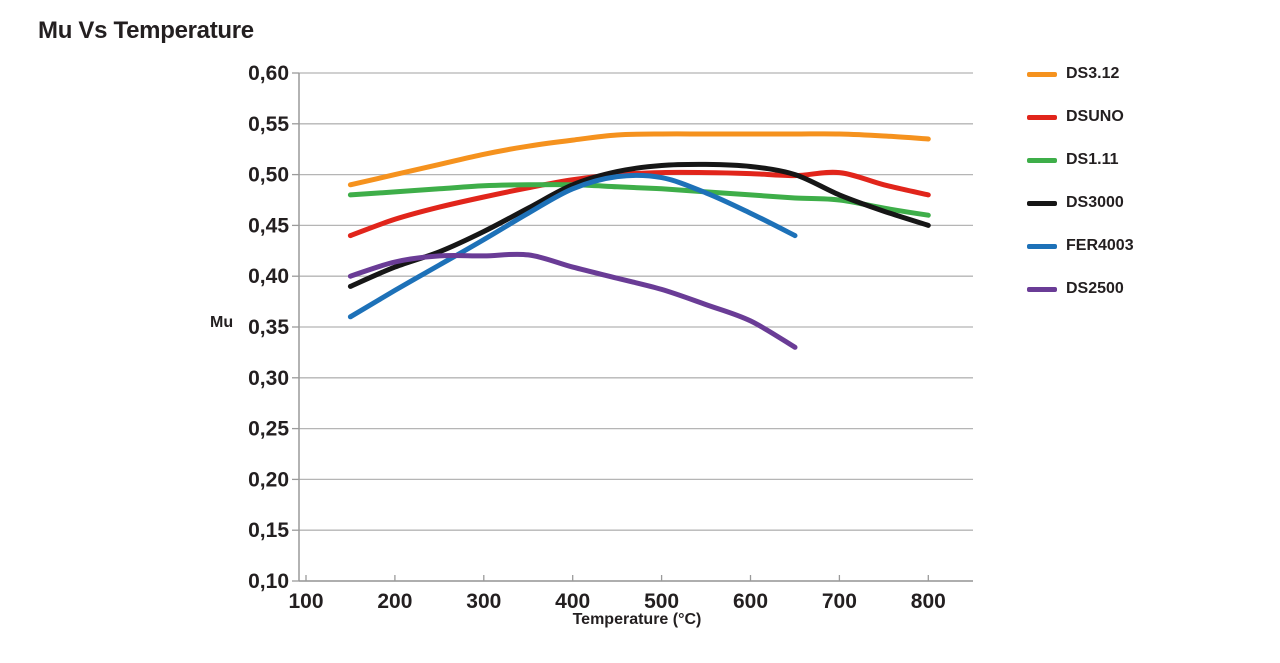 This screenshot has height=663, width=1280. I want to click on y-axis-title: Mu, so click(222, 322).